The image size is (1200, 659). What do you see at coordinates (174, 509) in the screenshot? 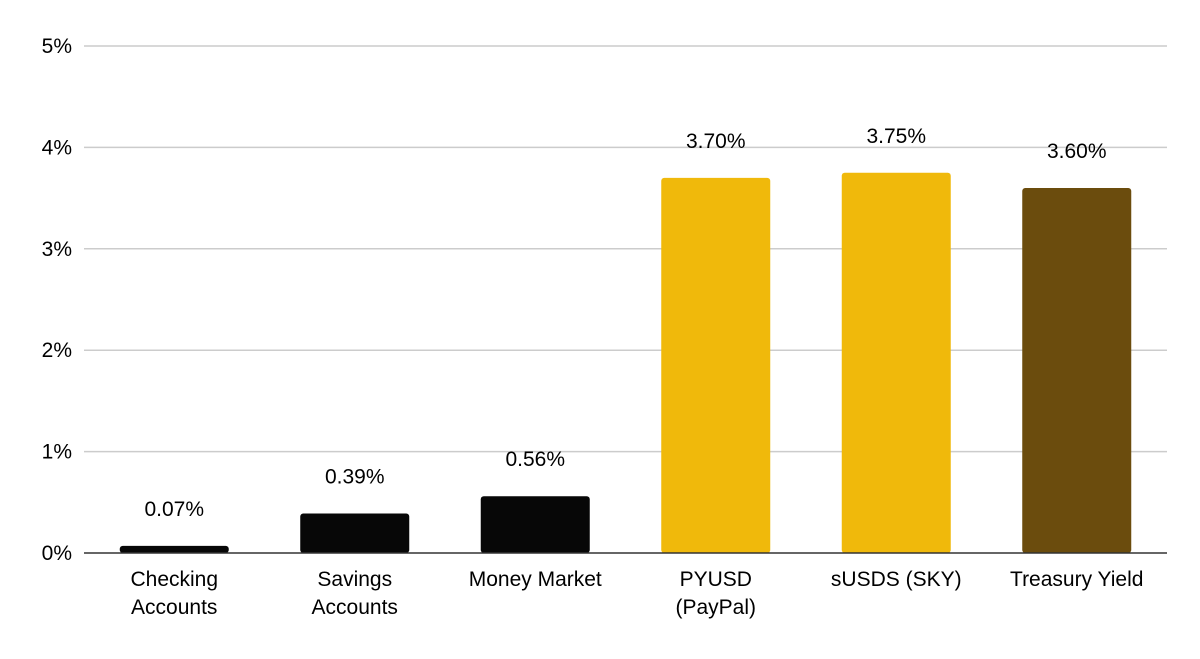
I see `data-label: 0.07%` at bounding box center [174, 509].